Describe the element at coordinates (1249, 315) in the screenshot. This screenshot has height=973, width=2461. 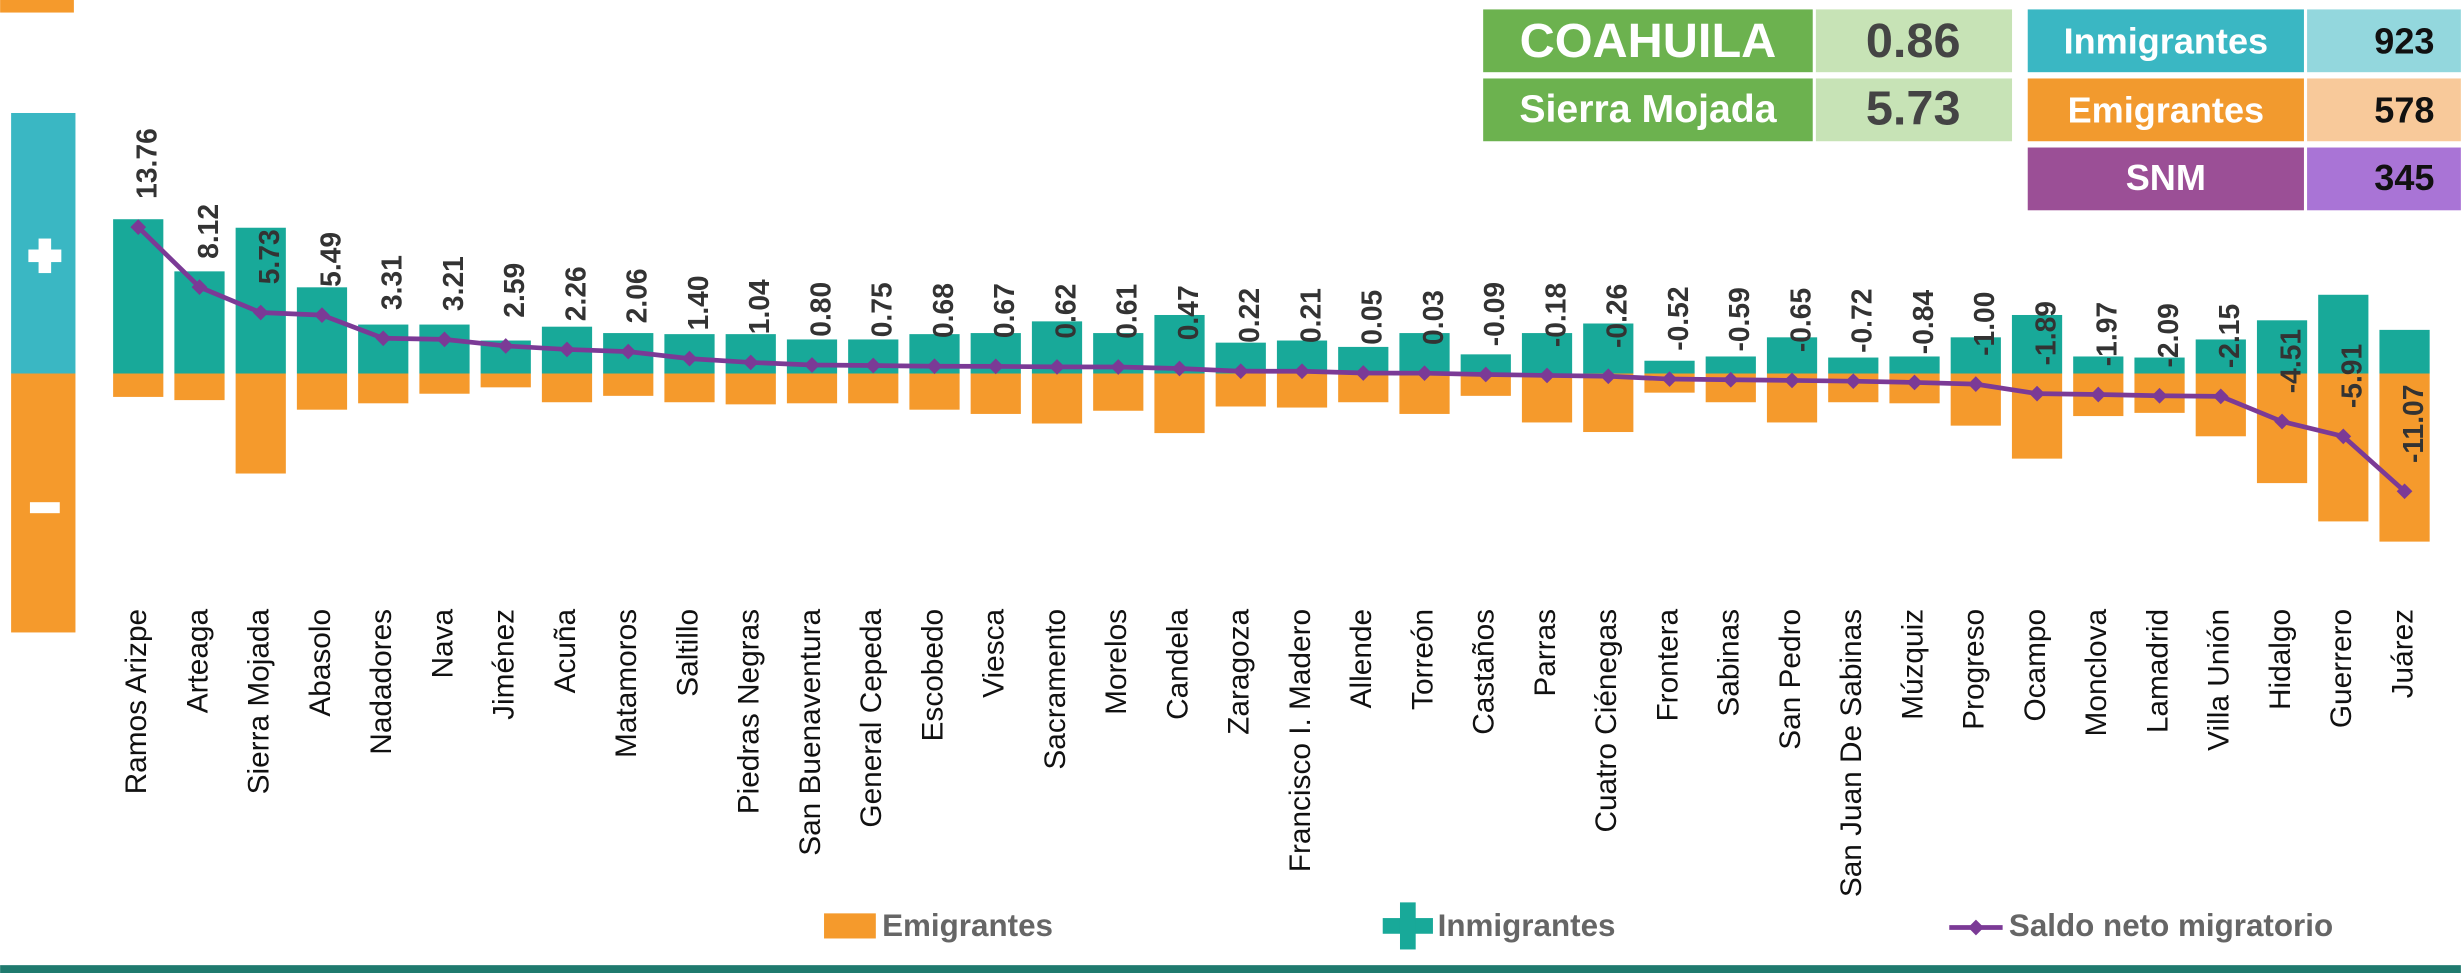
I see `value-label: 0.22` at that location.